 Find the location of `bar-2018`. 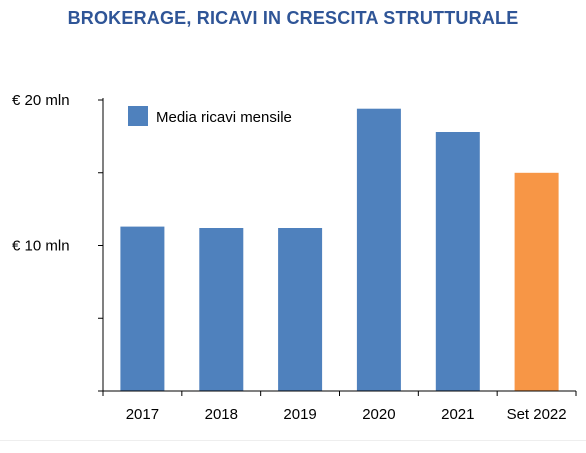

bar-2018 is located at coordinates (221, 309).